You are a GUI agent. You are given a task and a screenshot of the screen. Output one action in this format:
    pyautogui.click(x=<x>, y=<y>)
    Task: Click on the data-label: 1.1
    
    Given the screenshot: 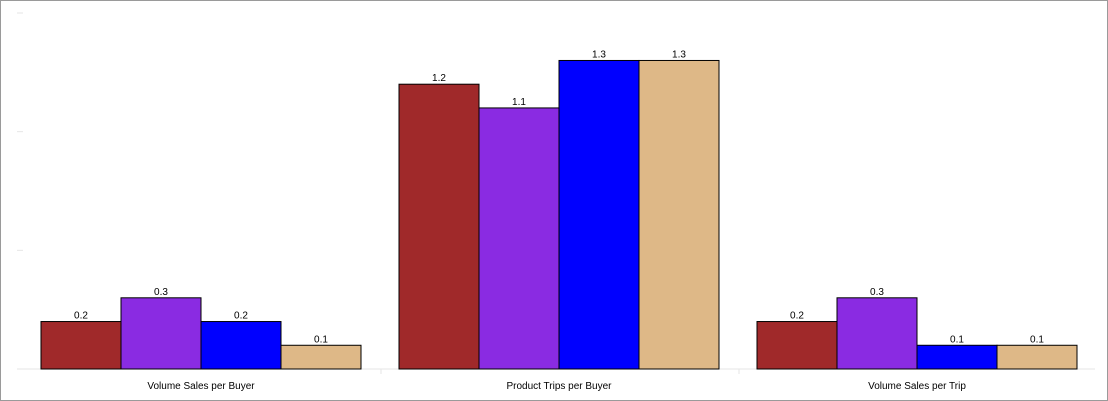 What is the action you would take?
    pyautogui.click(x=519, y=102)
    